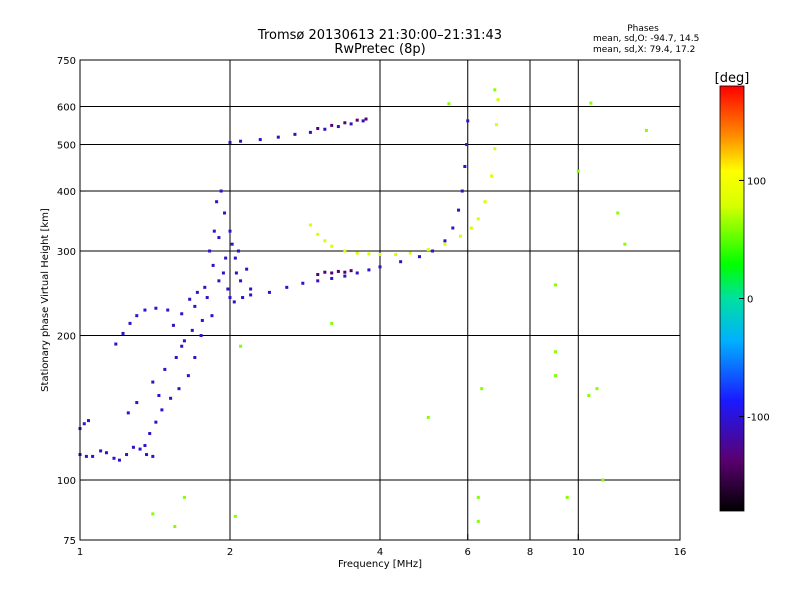 This screenshot has width=800, height=605. Describe the element at coordinates (66, 108) in the screenshot. I see `y-tick-label: 600` at that location.